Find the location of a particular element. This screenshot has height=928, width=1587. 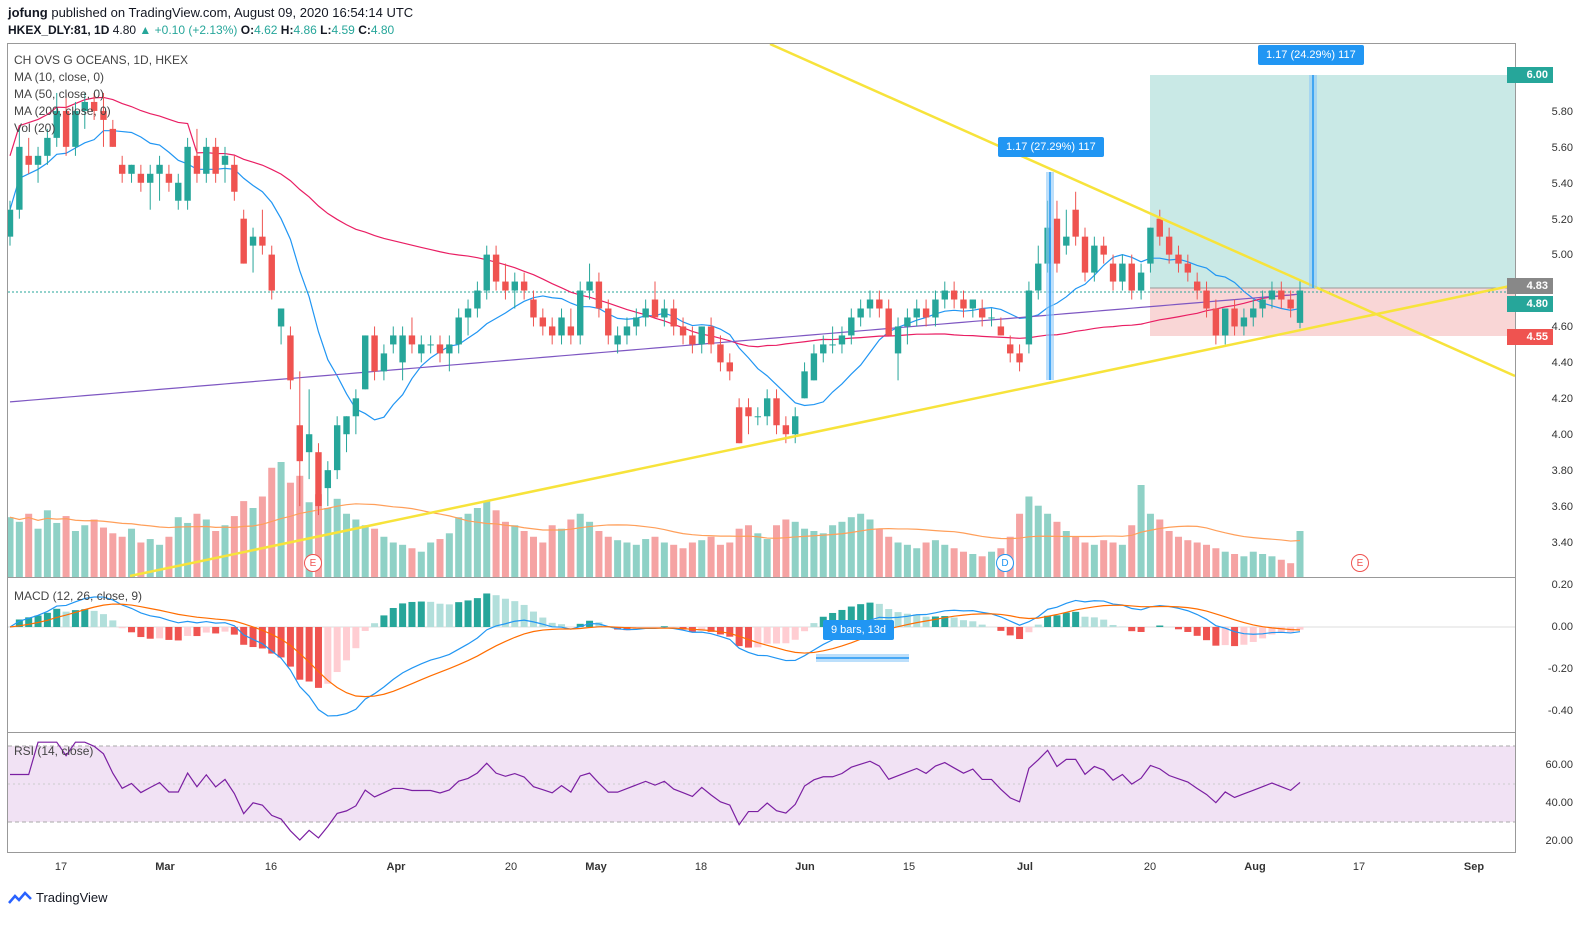

rsi-label: RSI (14, close) is located at coordinates (54, 751).